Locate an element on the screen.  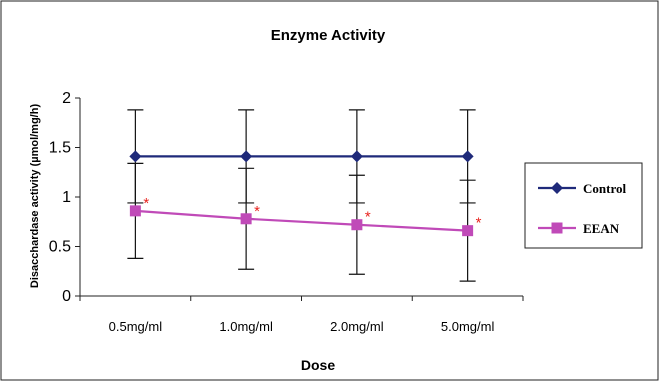
legend: Control EEAN is located at coordinates (583, 205).